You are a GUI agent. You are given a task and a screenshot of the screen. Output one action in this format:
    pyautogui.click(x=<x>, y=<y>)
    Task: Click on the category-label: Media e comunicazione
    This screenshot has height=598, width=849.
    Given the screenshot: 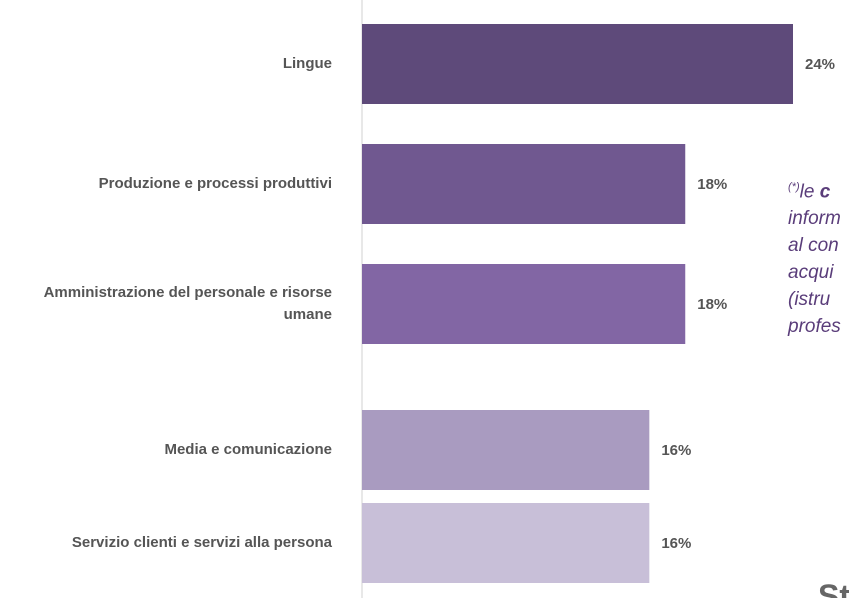 What is the action you would take?
    pyautogui.click(x=248, y=449)
    